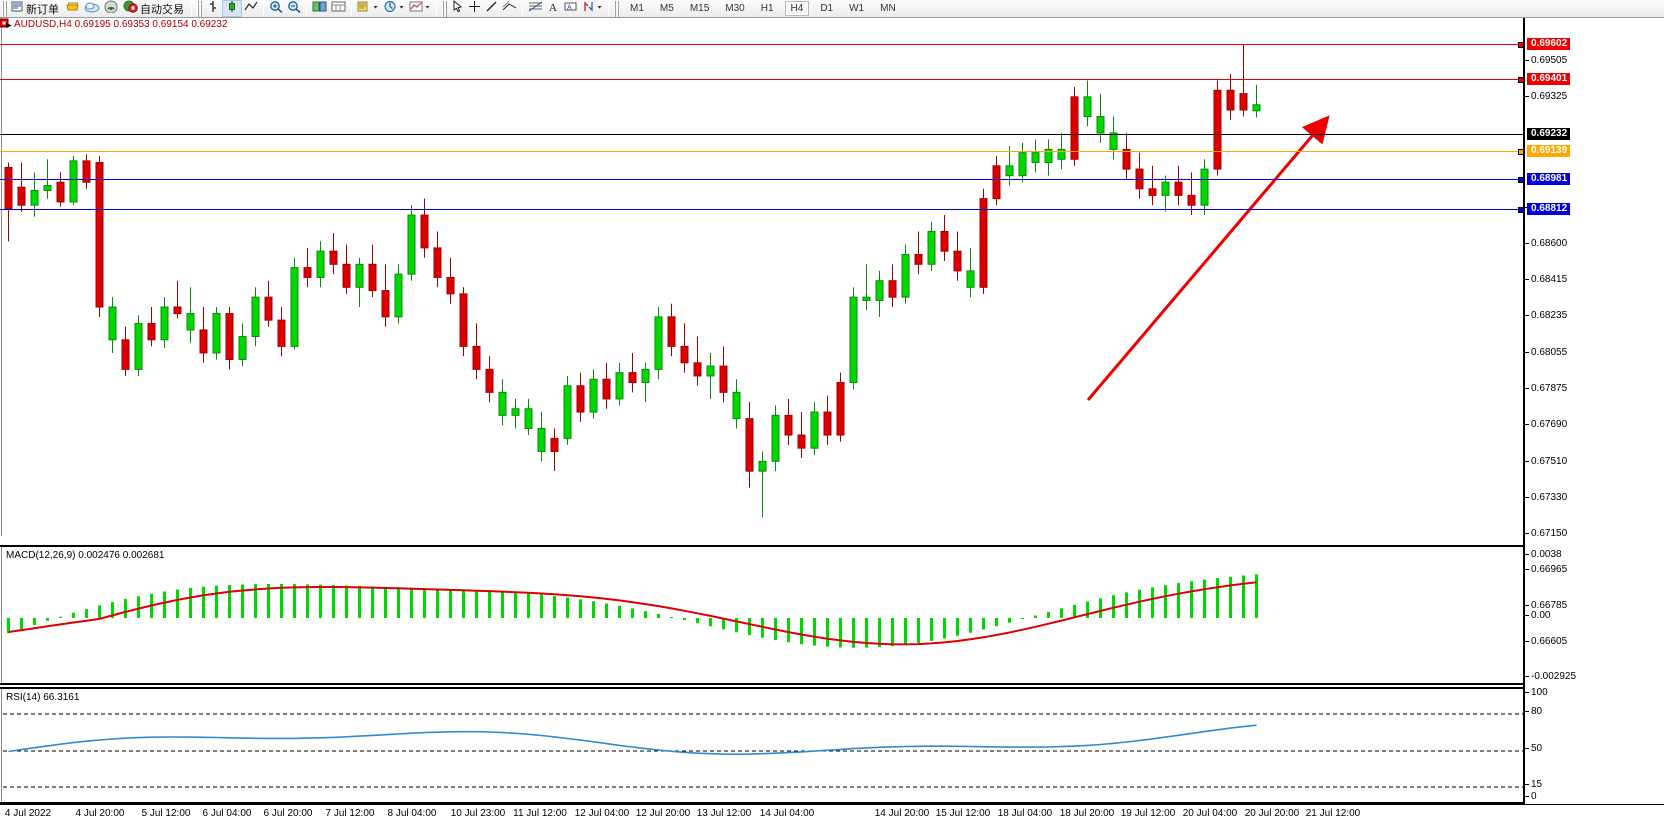 This screenshot has width=1664, height=826. What do you see at coordinates (276, 8) in the screenshot?
I see `zoom-in-button` at bounding box center [276, 8].